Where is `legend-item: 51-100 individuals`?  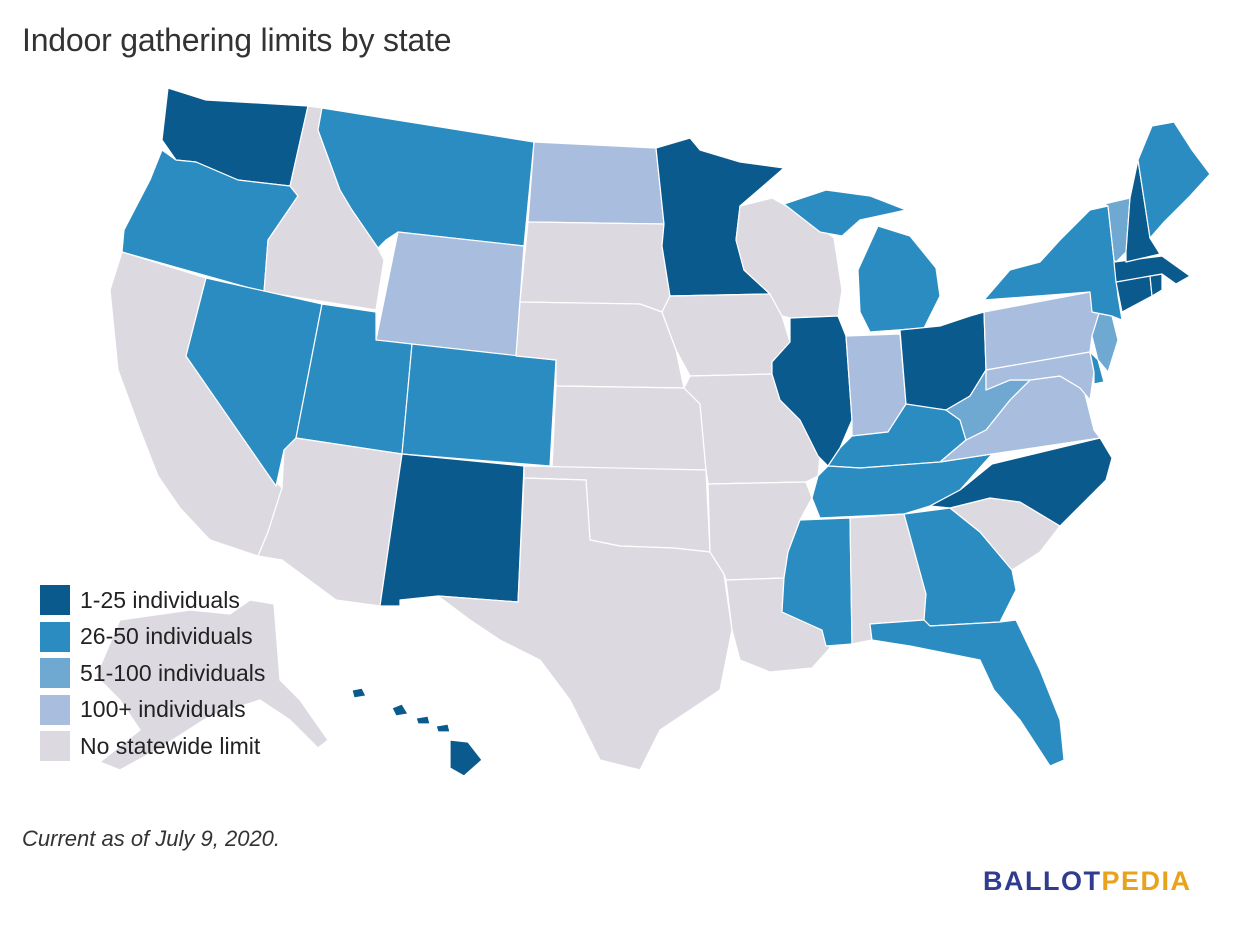 legend-item: 51-100 individuals is located at coordinates (152, 673).